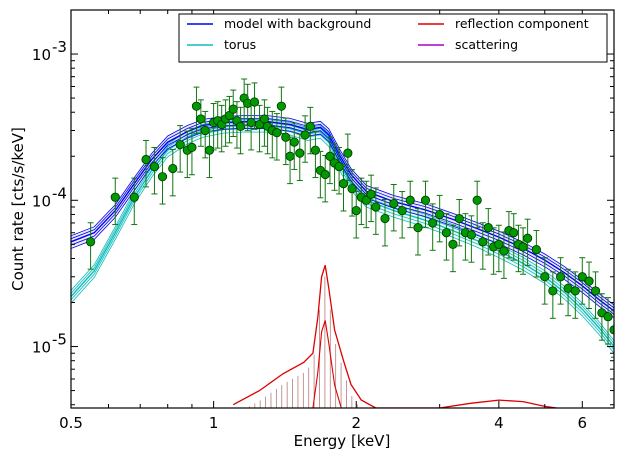  What do you see at coordinates (522, 23) in the screenshot?
I see `legend-label: reflection component` at bounding box center [522, 23].